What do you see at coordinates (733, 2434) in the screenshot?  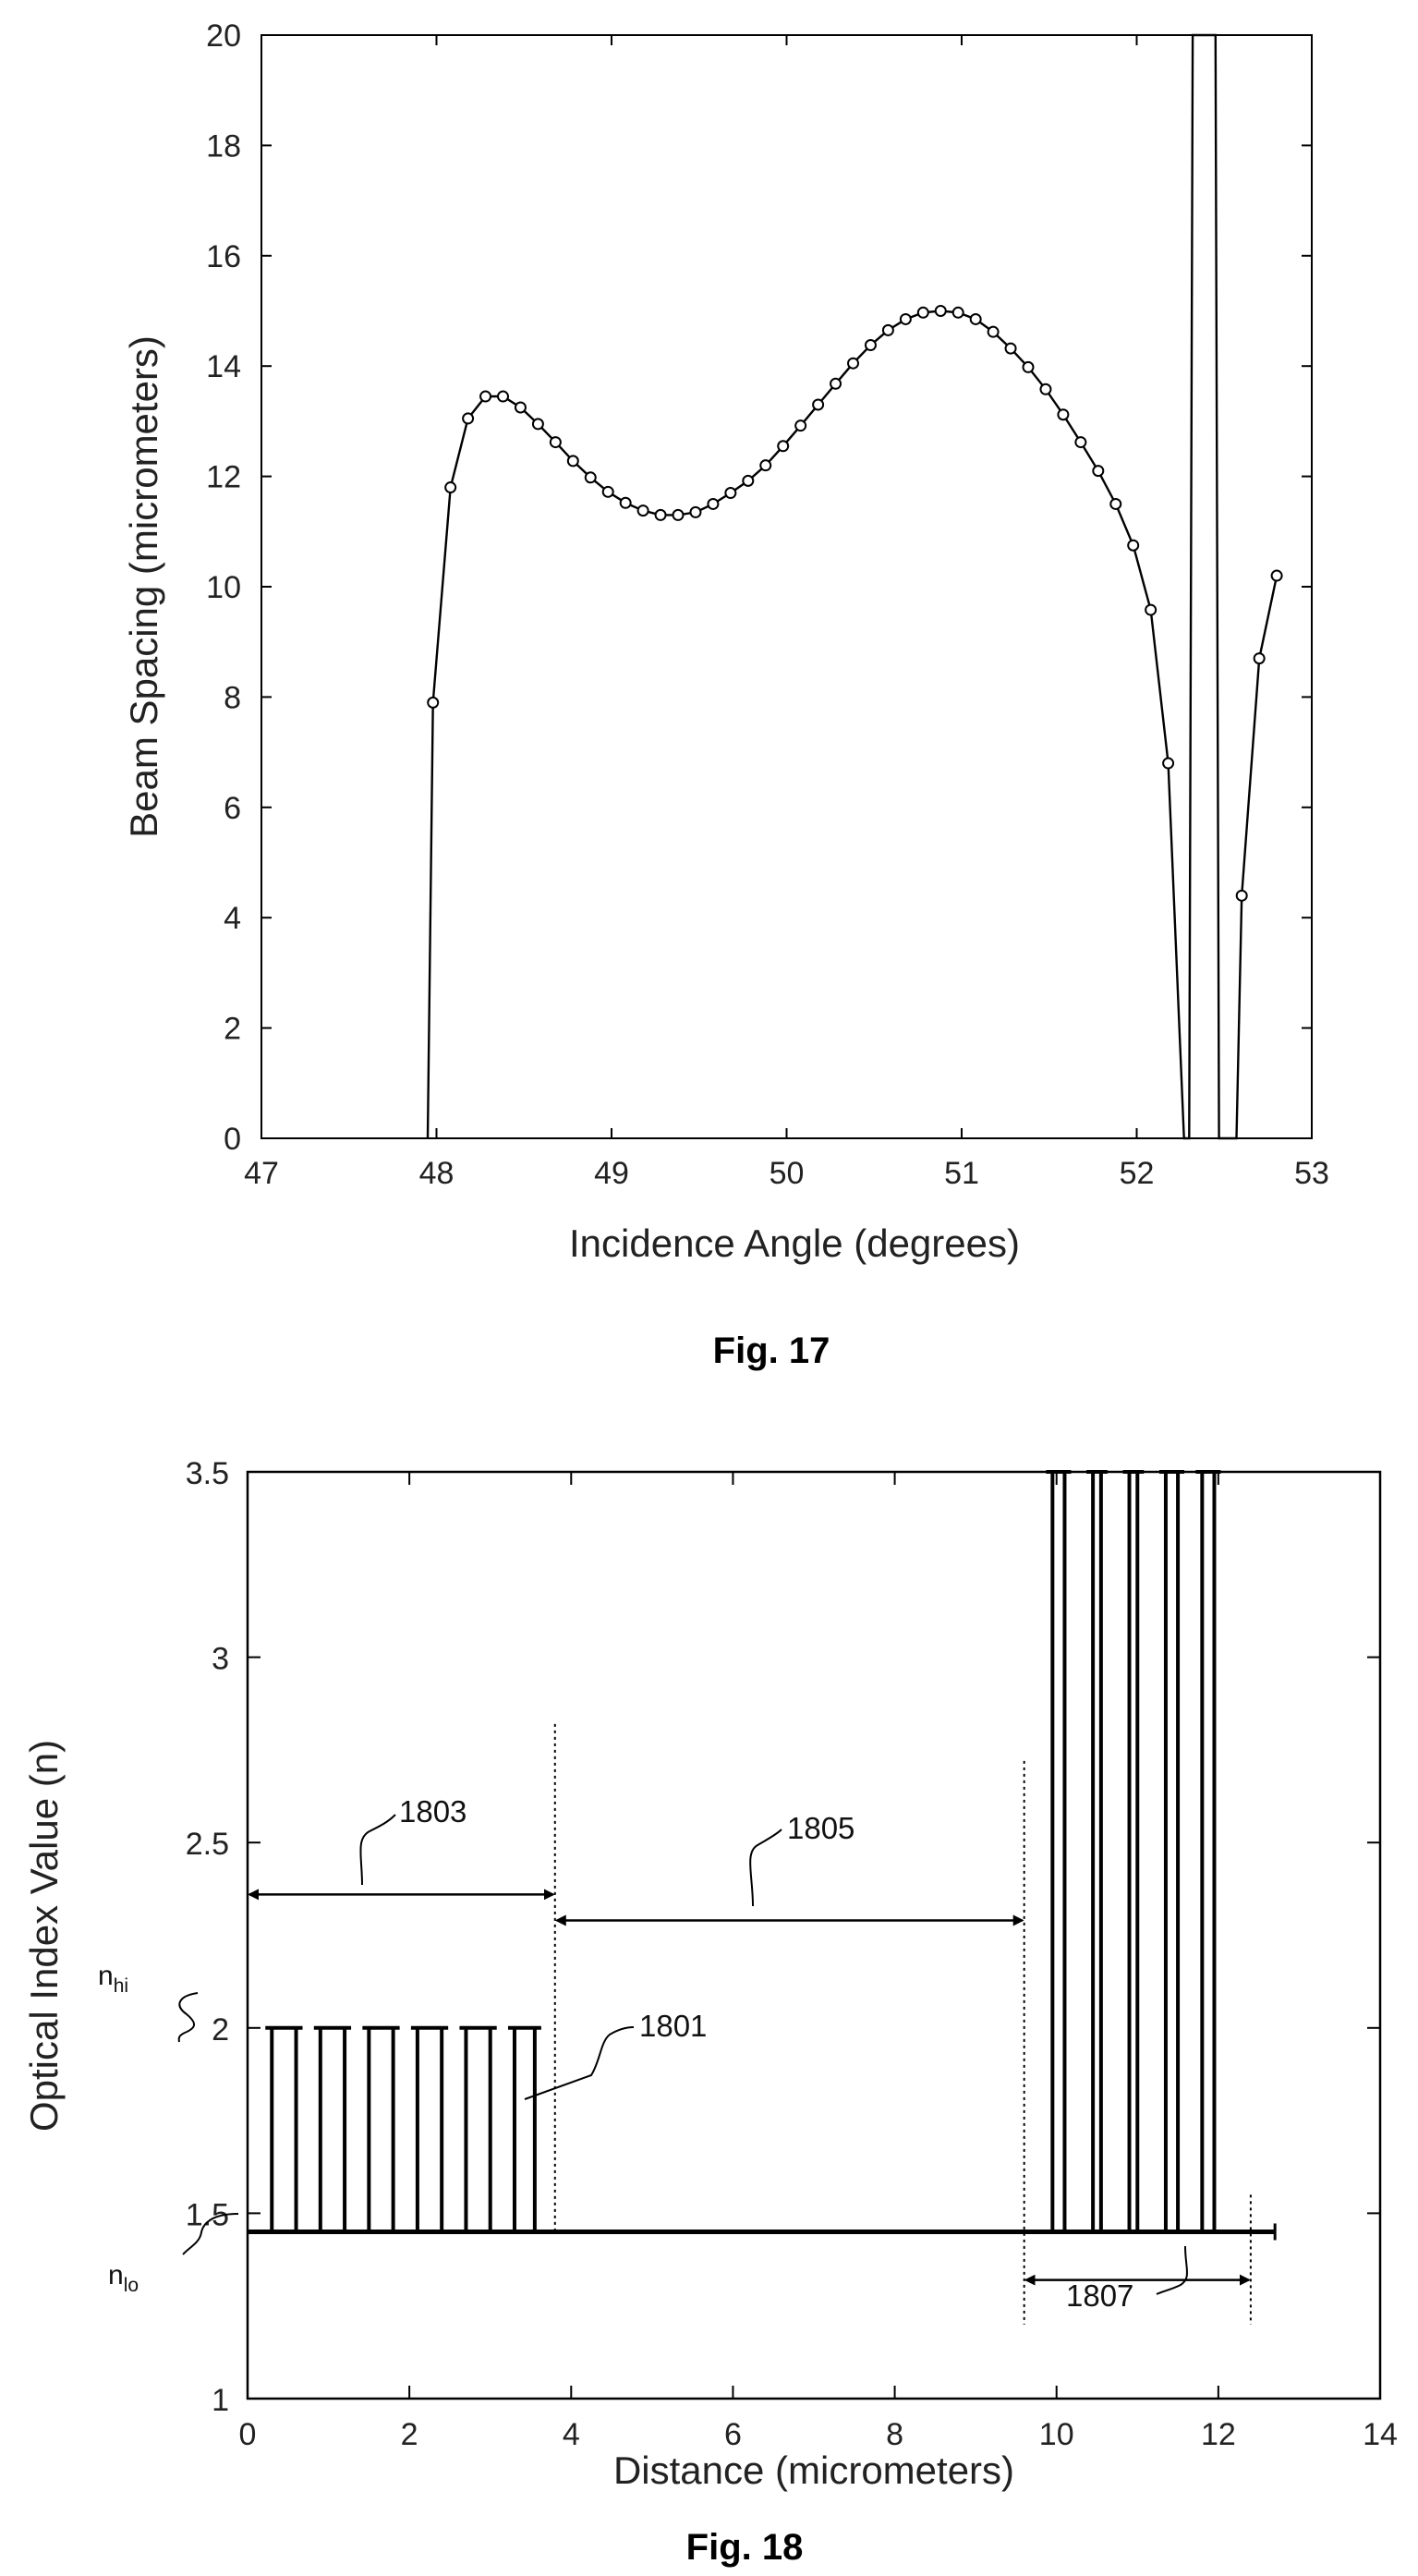 I see `x-tick-label: 6` at bounding box center [733, 2434].